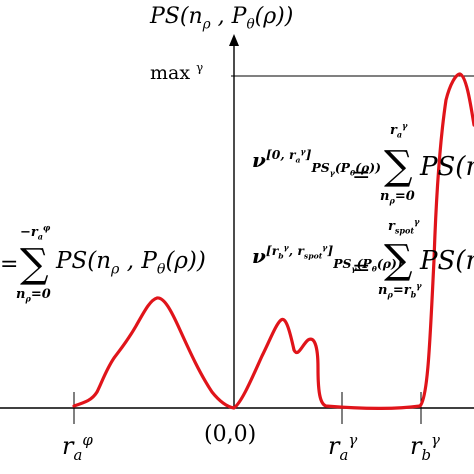 This screenshot has width=474, height=474. Describe the element at coordinates (316, 162) in the screenshot. I see `nu-formula-1-lhs: ν[0, raγ]PSγ(Pθ(ρ))` at that location.